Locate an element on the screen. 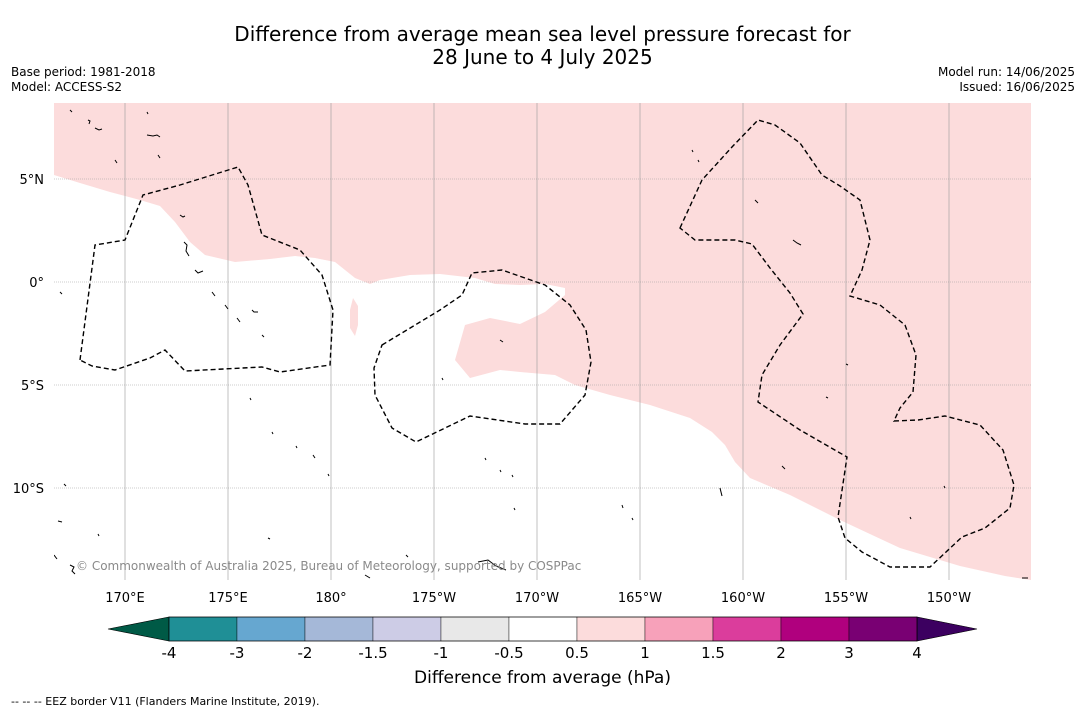 This screenshot has height=713, width=1085. colorbar-frame is located at coordinates (543, 629).